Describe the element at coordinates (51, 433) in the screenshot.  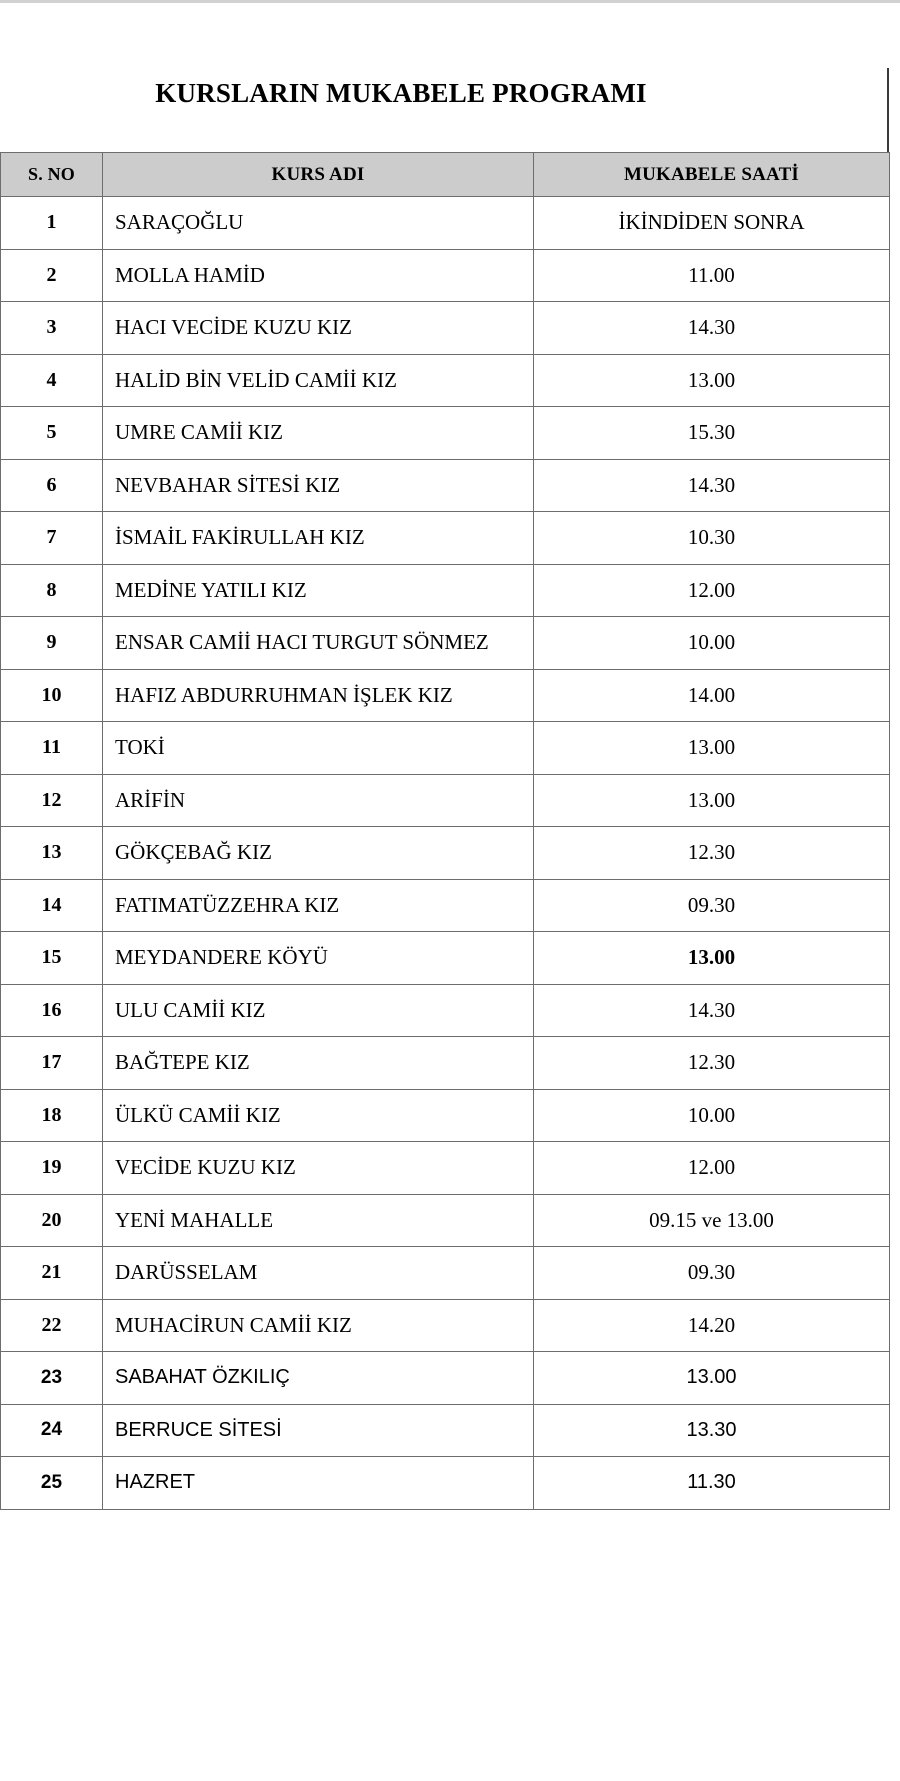
I see `cell-sira-no: 5` at that location.